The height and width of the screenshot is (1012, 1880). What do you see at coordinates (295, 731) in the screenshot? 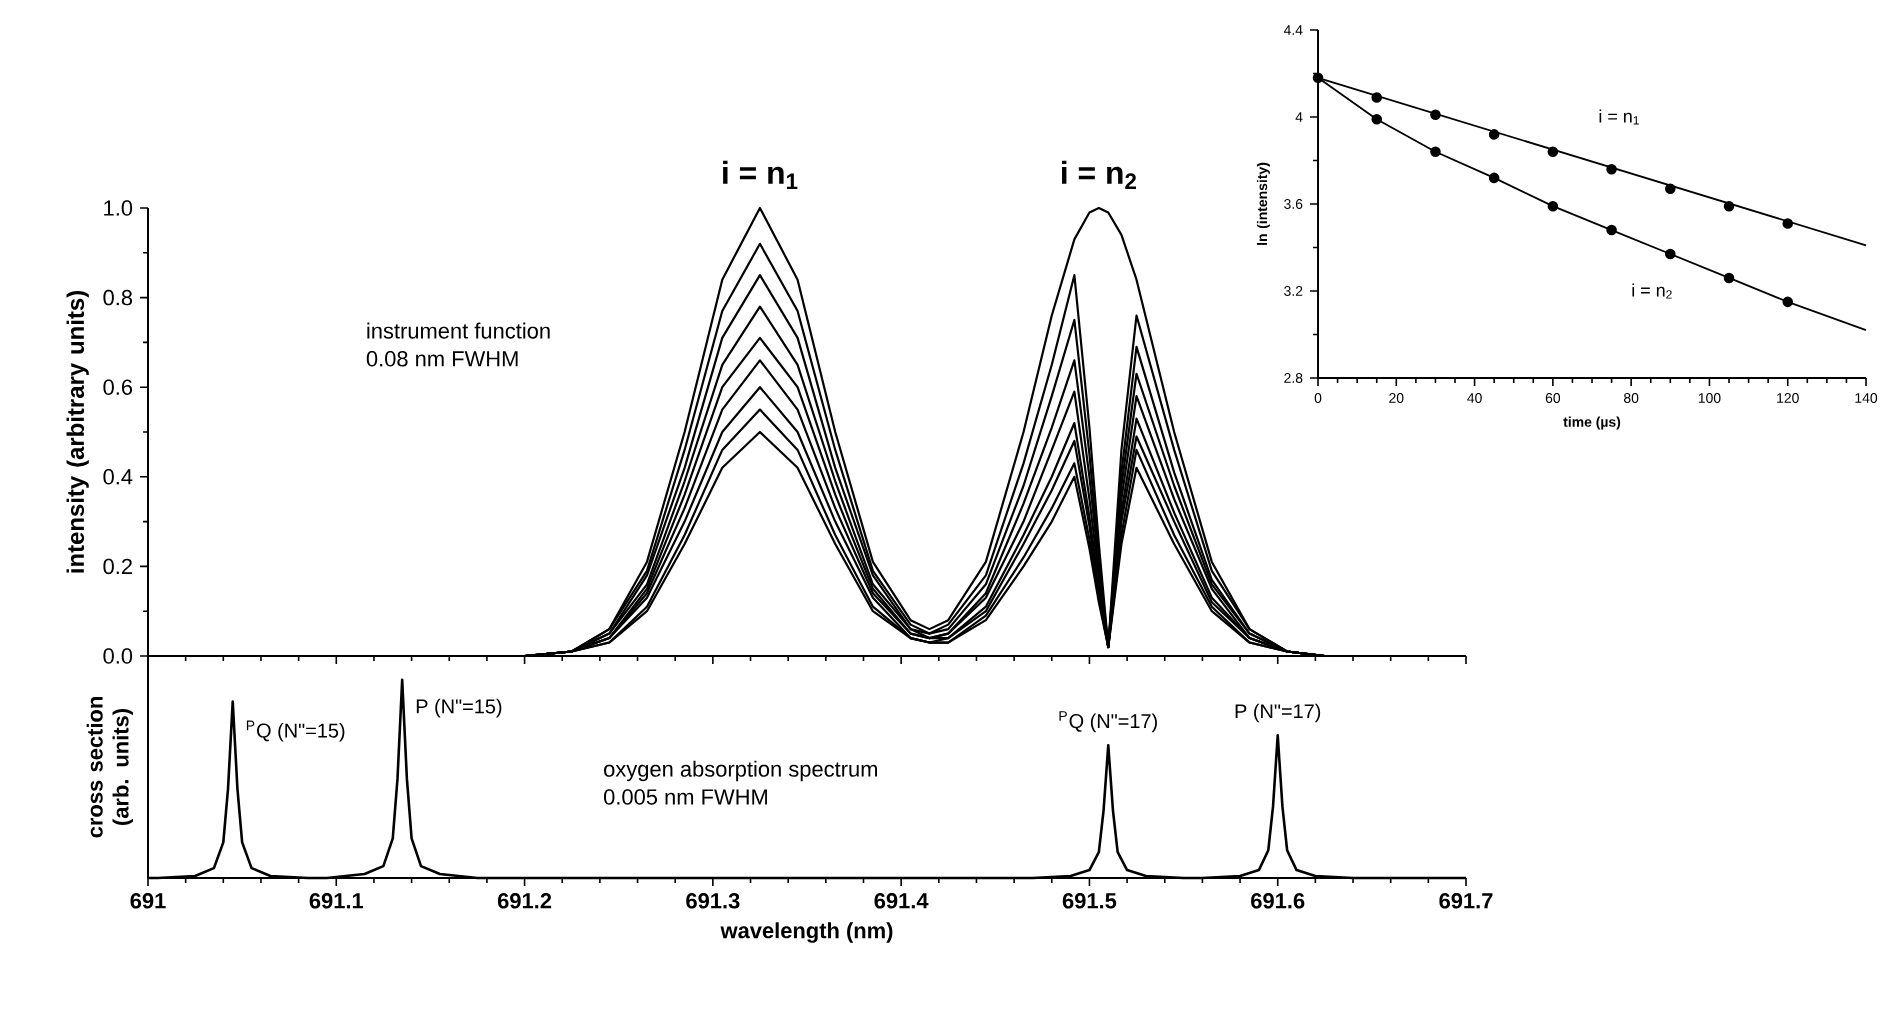
I see `annotation: $^{P}$Q (N"=15)` at bounding box center [295, 731].